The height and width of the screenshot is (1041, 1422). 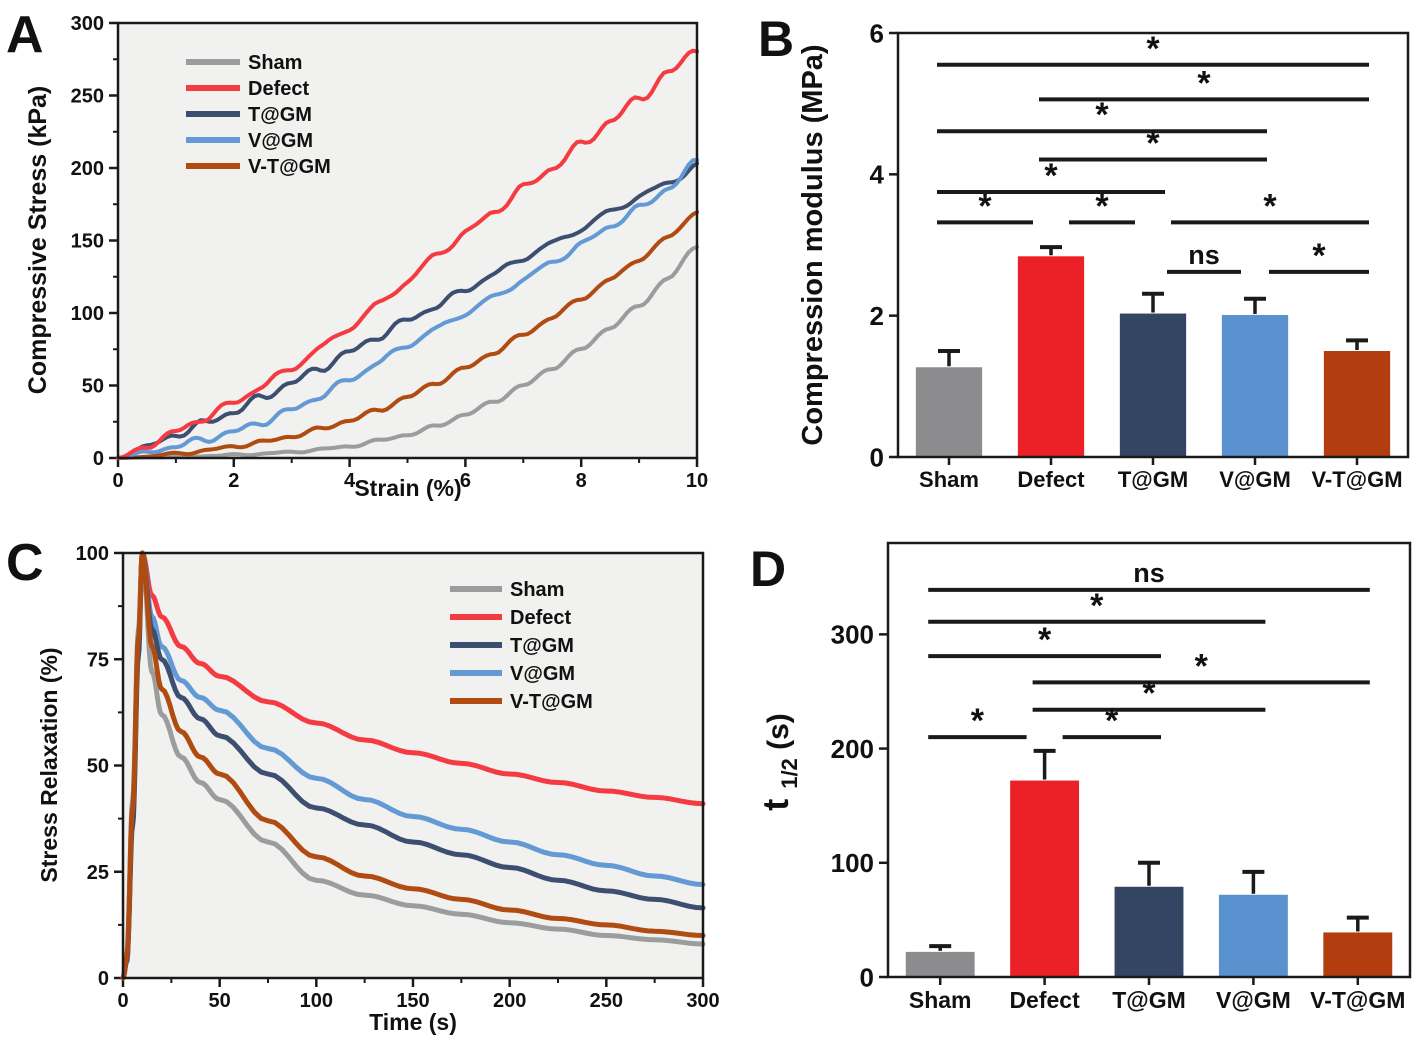 I want to click on series-line-v-gm, so click(x=407, y=309).